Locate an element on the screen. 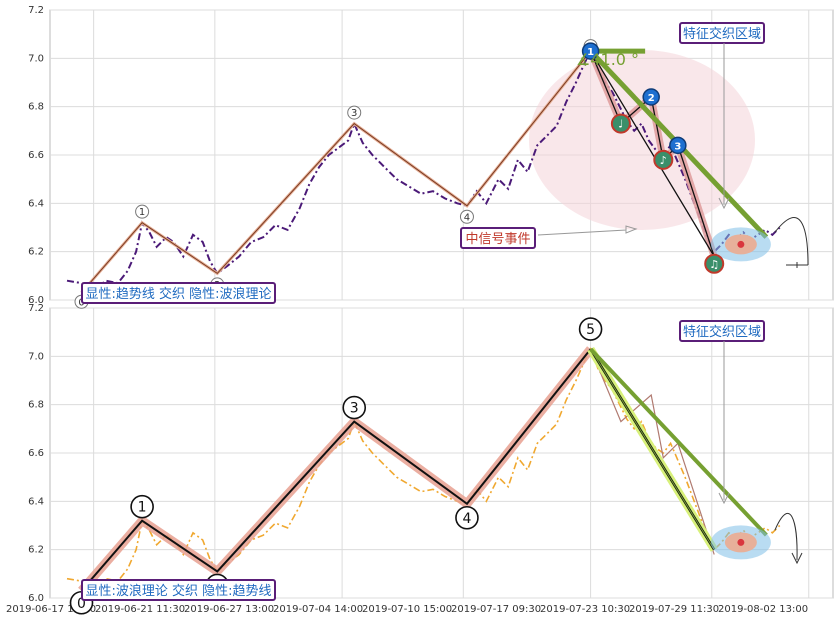 This screenshot has height=621, width=839. mid-signal-label-box is located at coordinates (498, 238).